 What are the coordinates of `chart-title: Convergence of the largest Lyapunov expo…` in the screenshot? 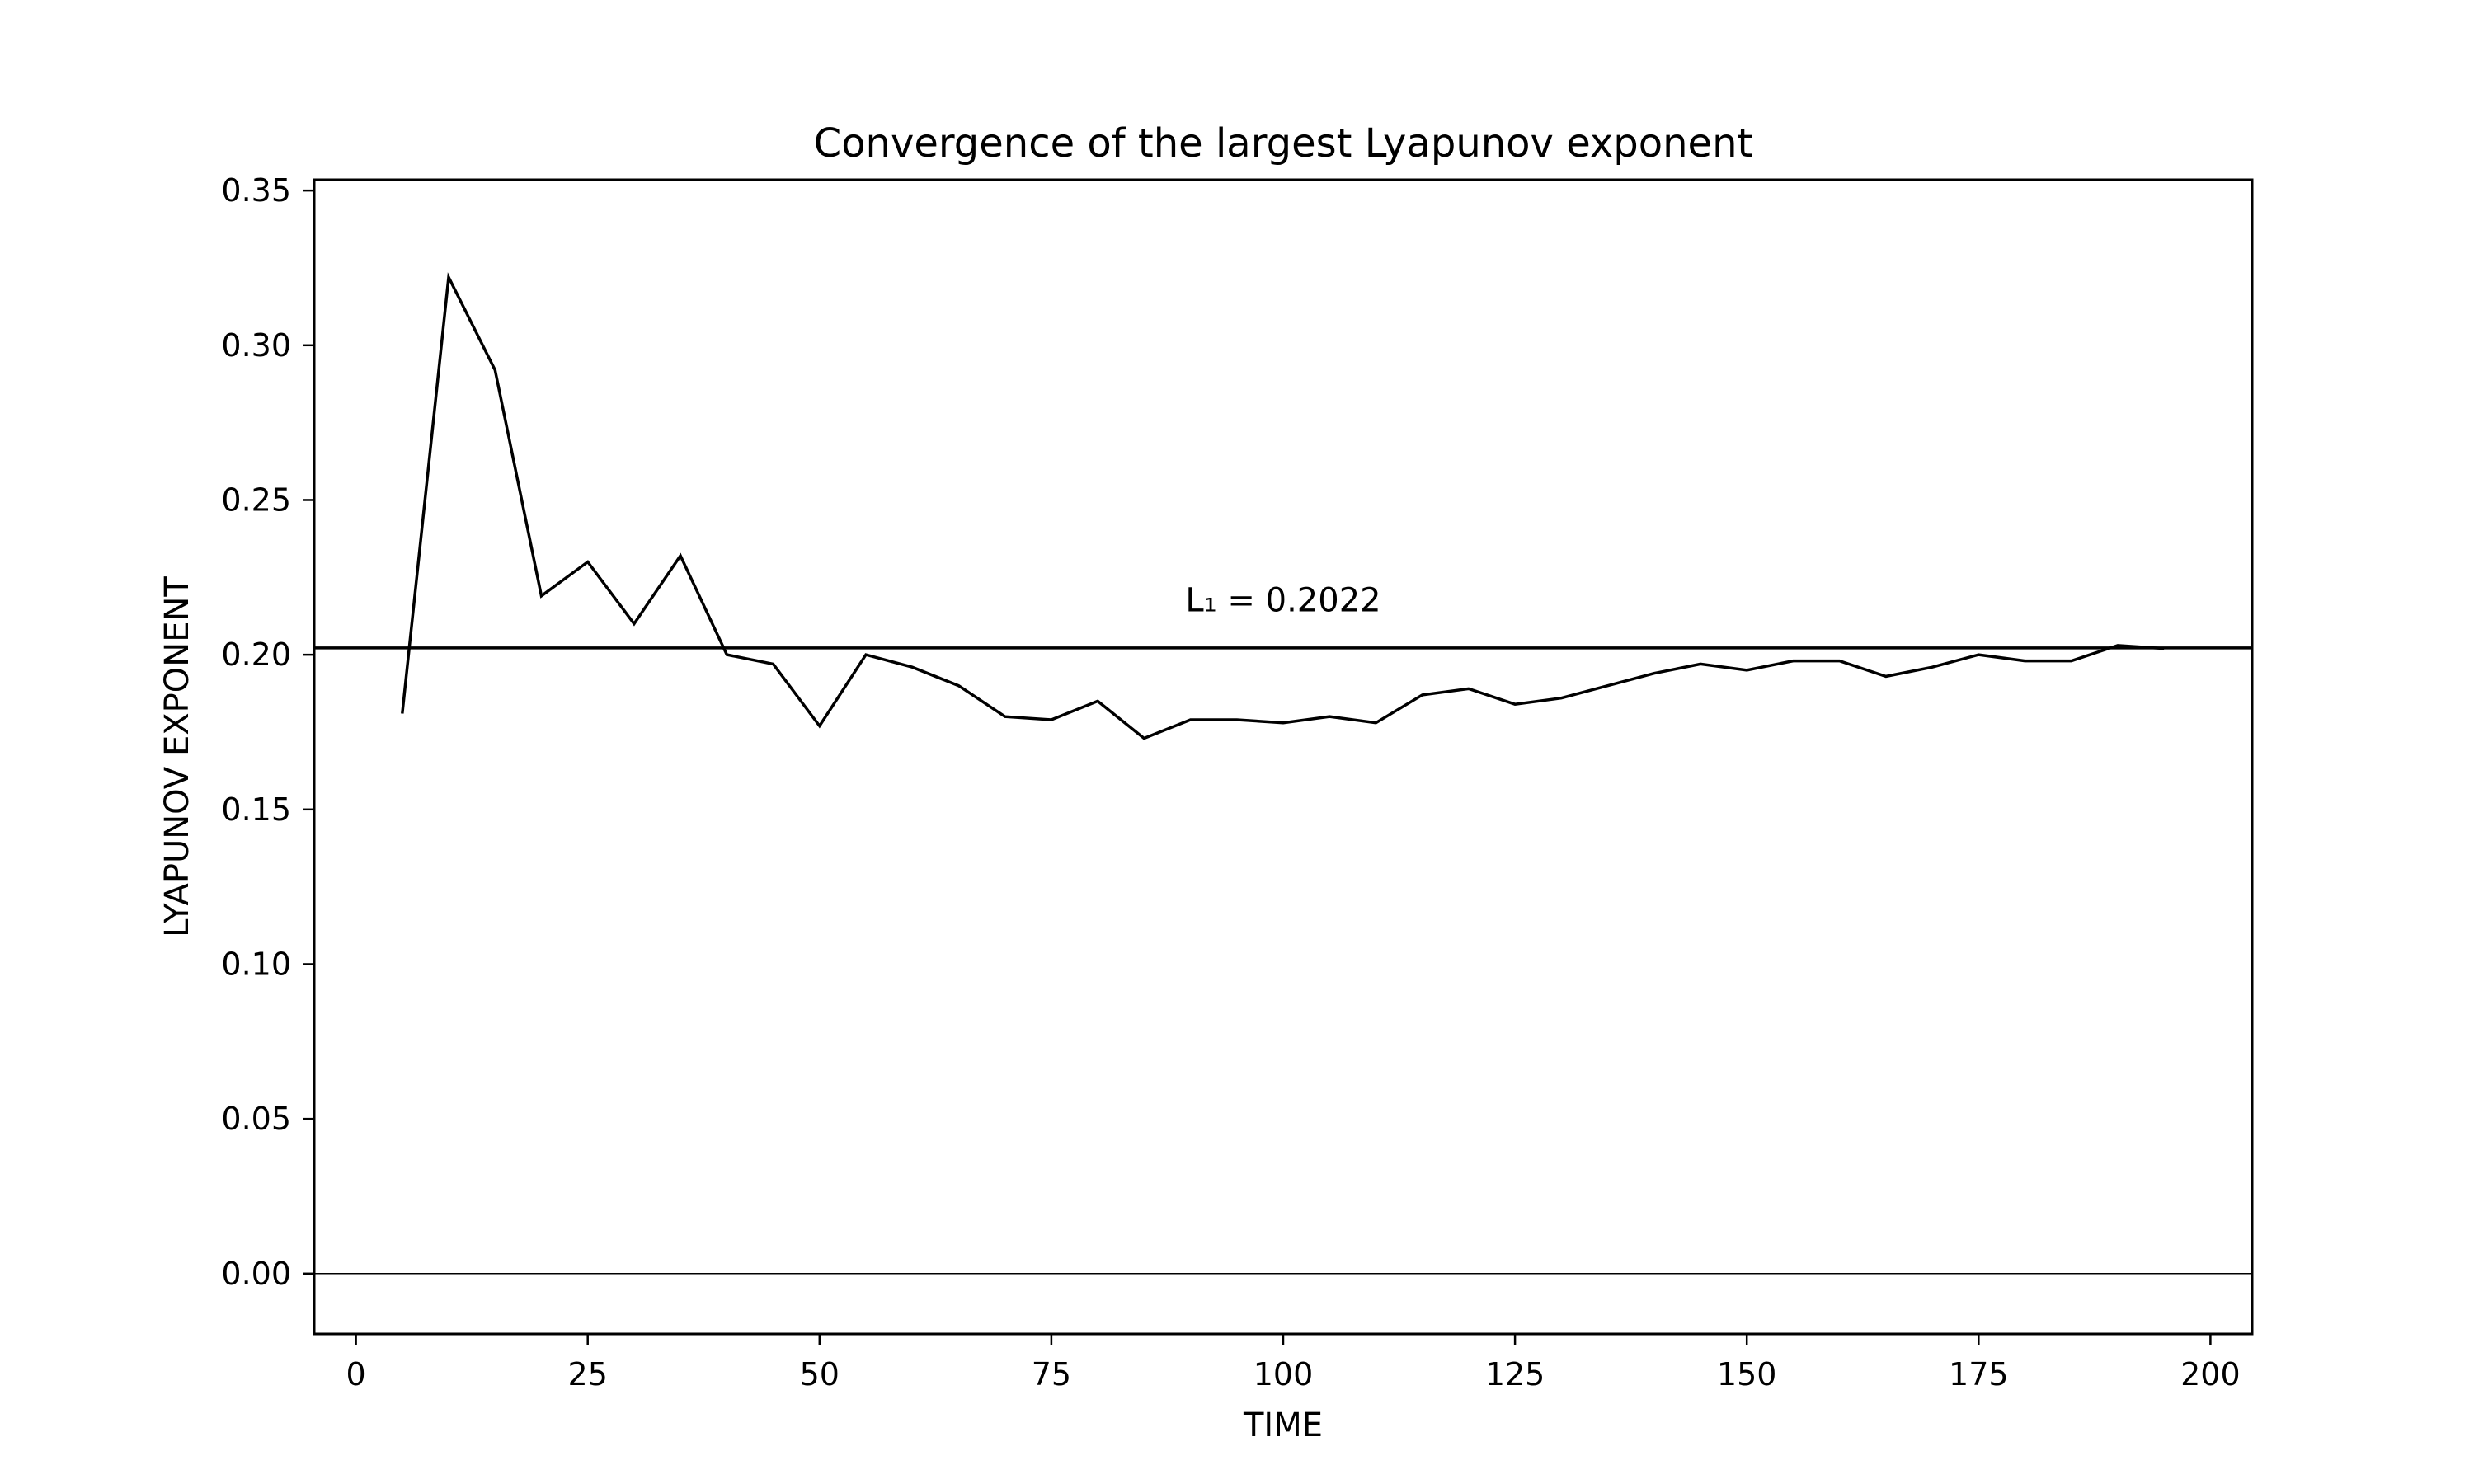 It's located at (1283, 143).